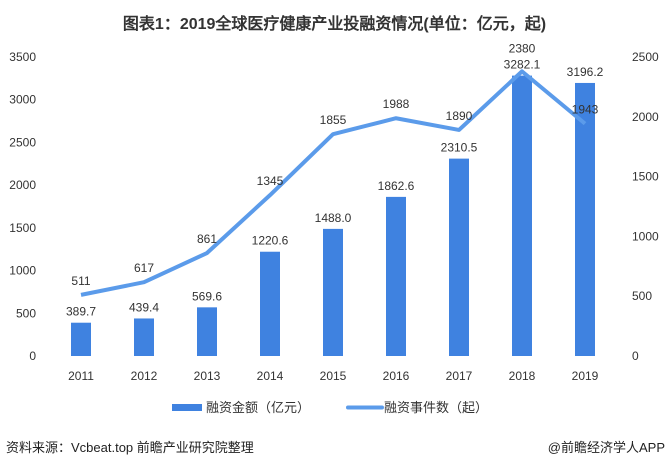 Image resolution: width=669 pixels, height=467 pixels. What do you see at coordinates (81, 312) in the screenshot?
I see `bar-data-label: 389.7` at bounding box center [81, 312].